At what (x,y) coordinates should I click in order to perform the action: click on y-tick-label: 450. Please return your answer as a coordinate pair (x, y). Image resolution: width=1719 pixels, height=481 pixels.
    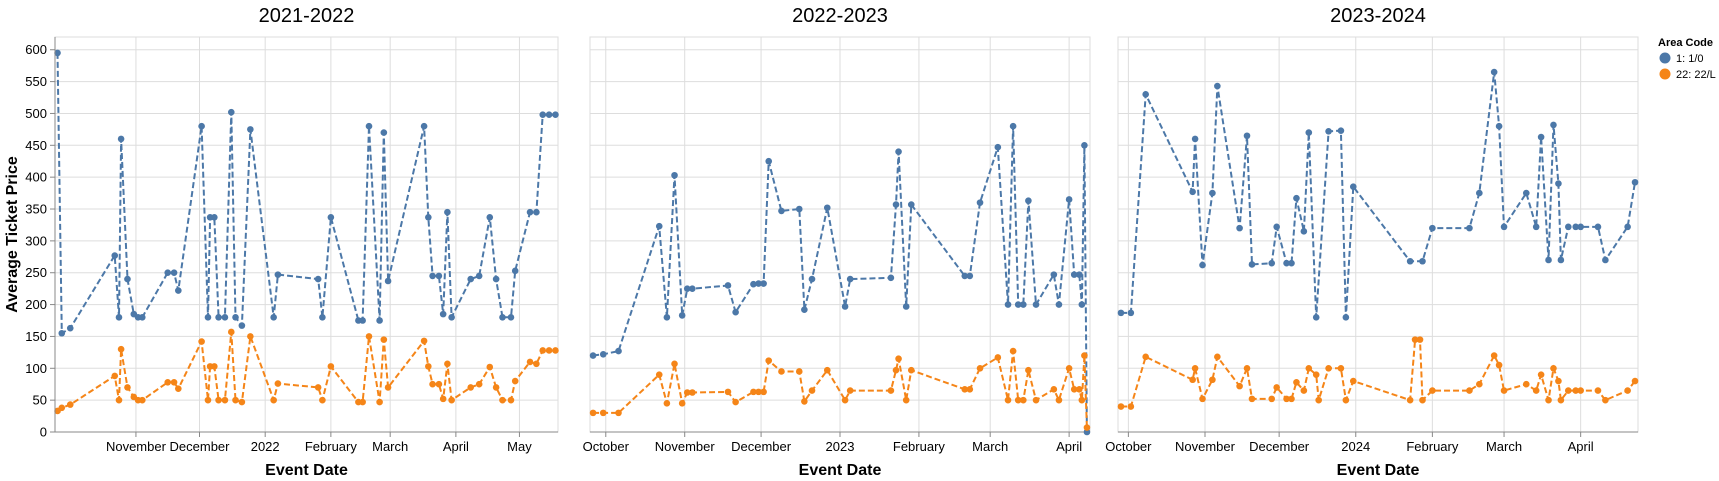
    Looking at the image, I should click on (36, 145).